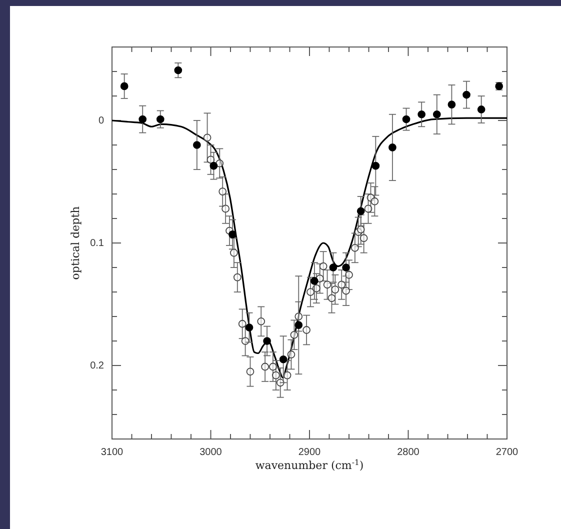  What do you see at coordinates (112, 452) in the screenshot?
I see `x-tick-label: 3100` at bounding box center [112, 452].